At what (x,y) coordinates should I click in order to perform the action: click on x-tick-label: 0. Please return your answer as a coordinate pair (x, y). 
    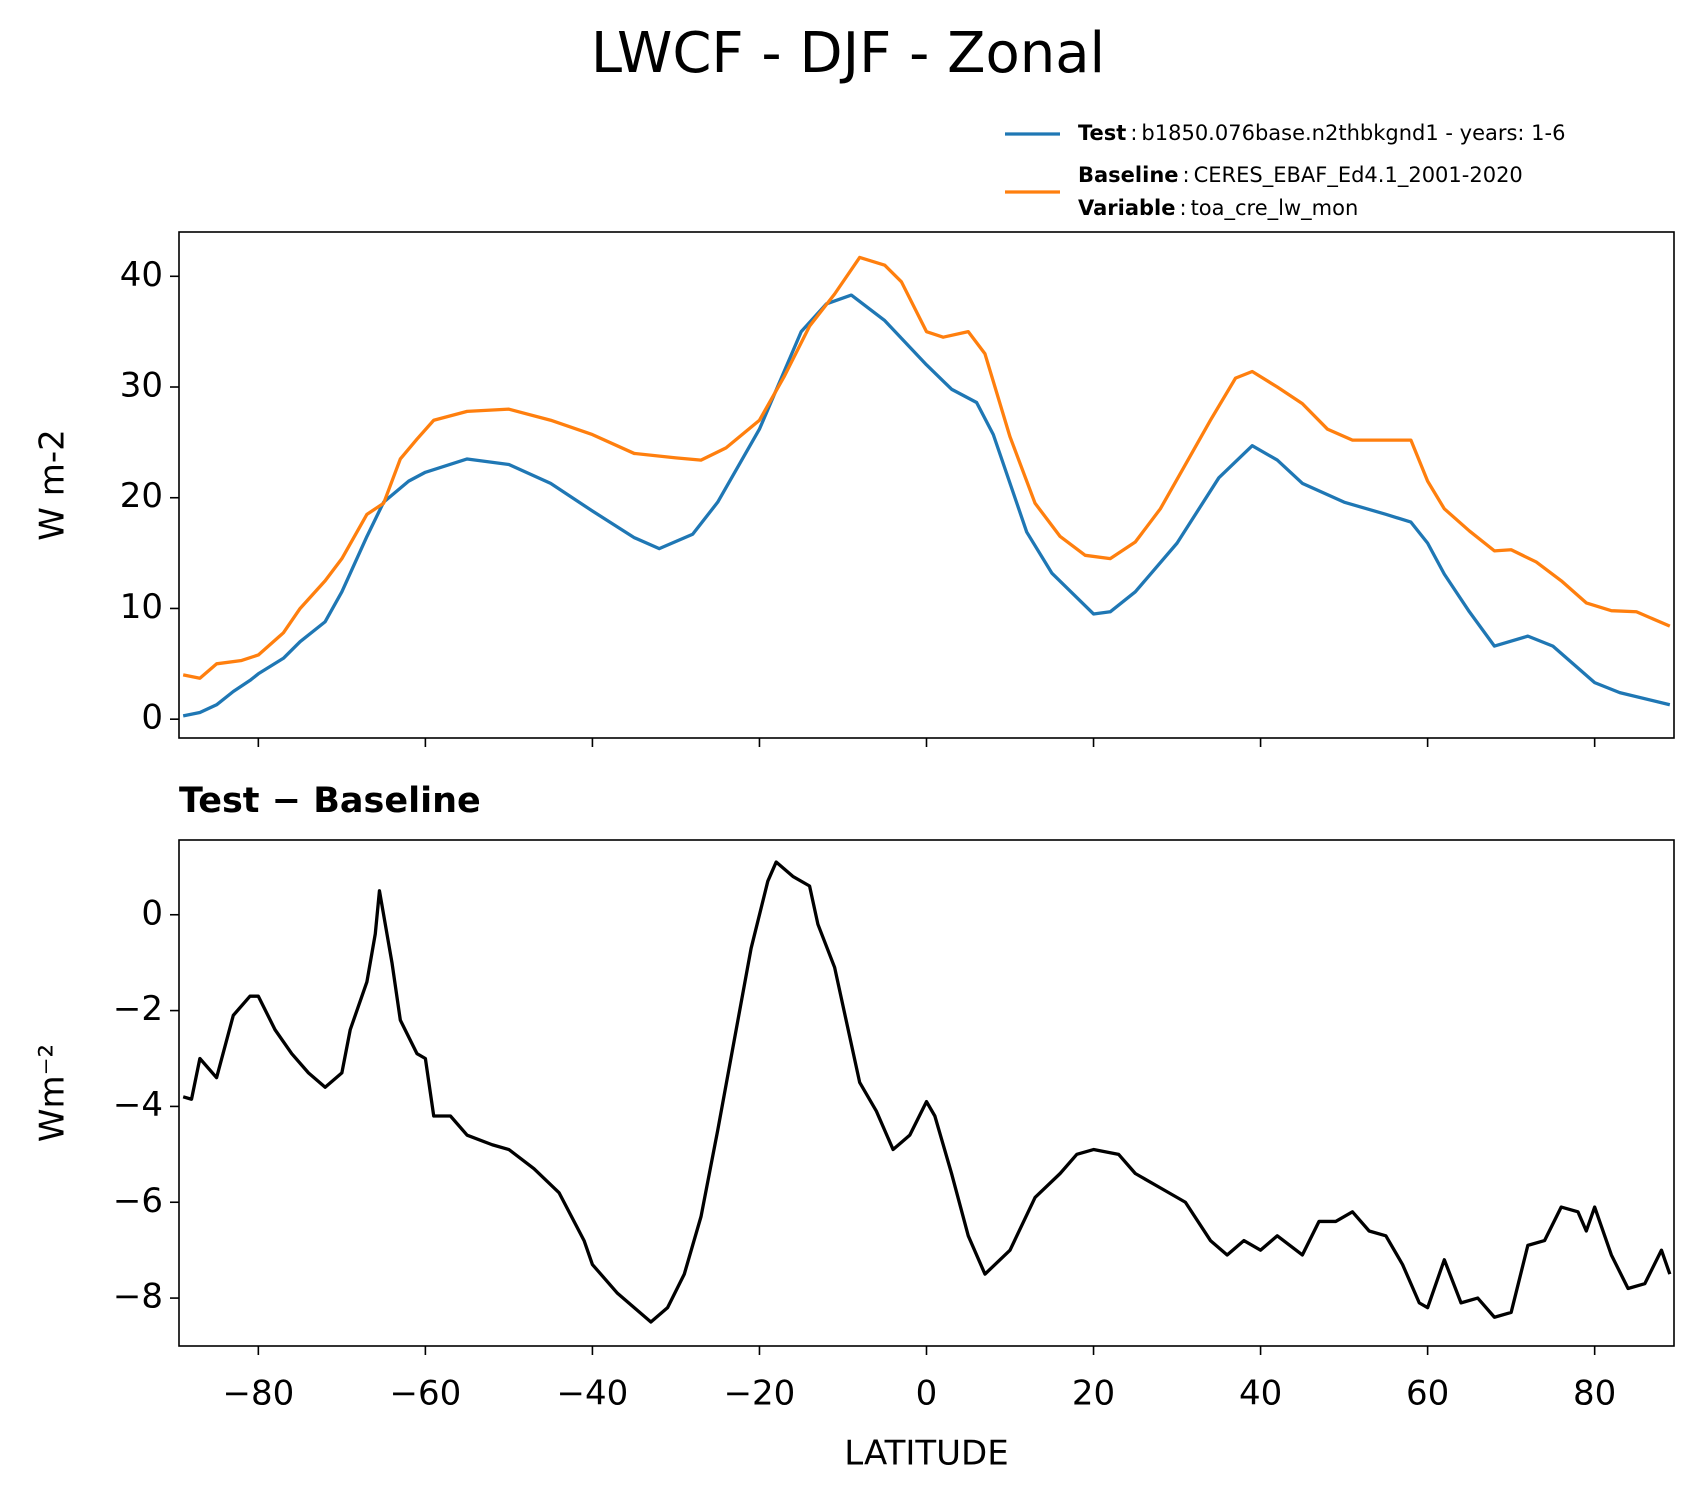
    Looking at the image, I should click on (927, 1394).